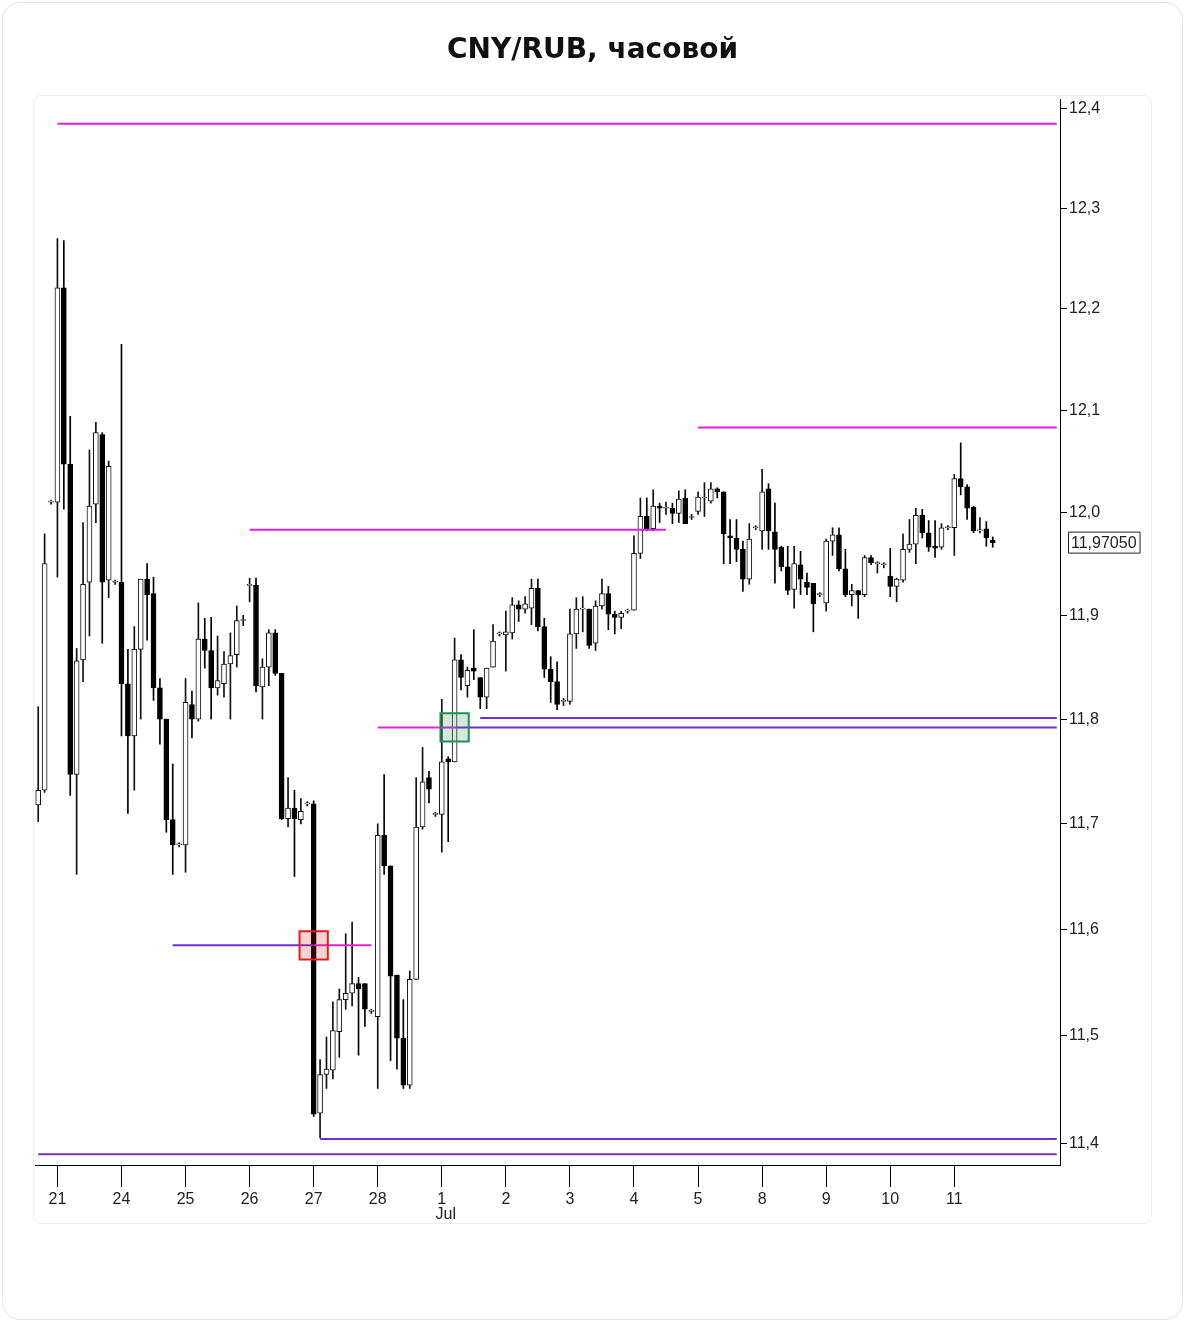  Describe the element at coordinates (1085, 409) in the screenshot. I see `y-tick-label: 12,1` at that location.